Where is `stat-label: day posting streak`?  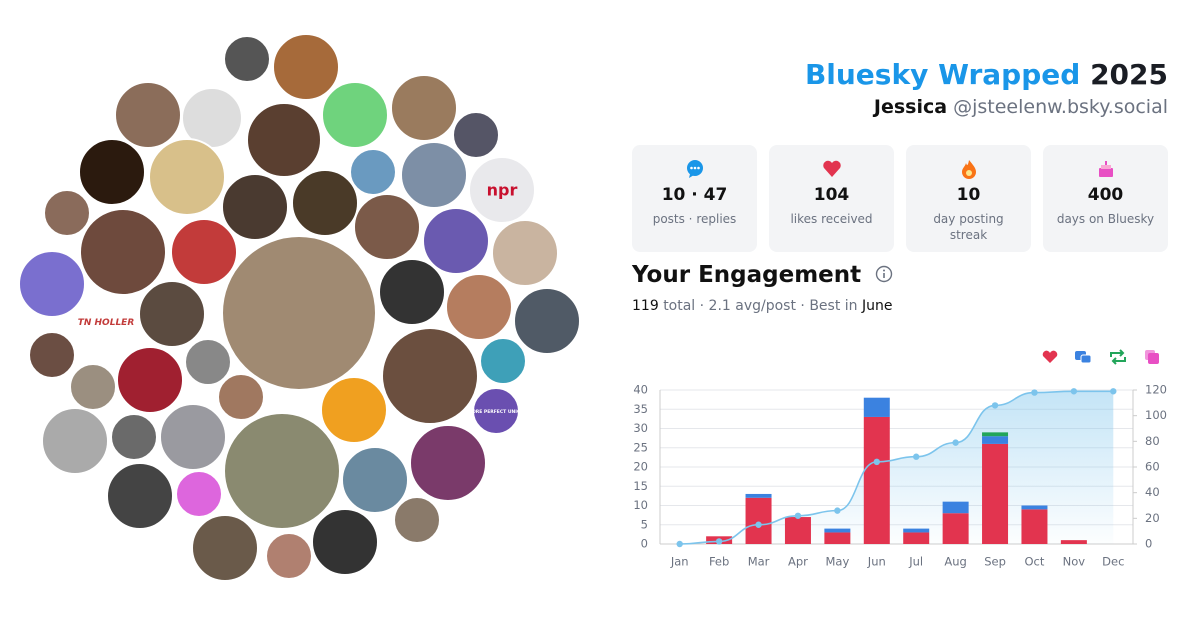 stat-label: day posting streak is located at coordinates (968, 227).